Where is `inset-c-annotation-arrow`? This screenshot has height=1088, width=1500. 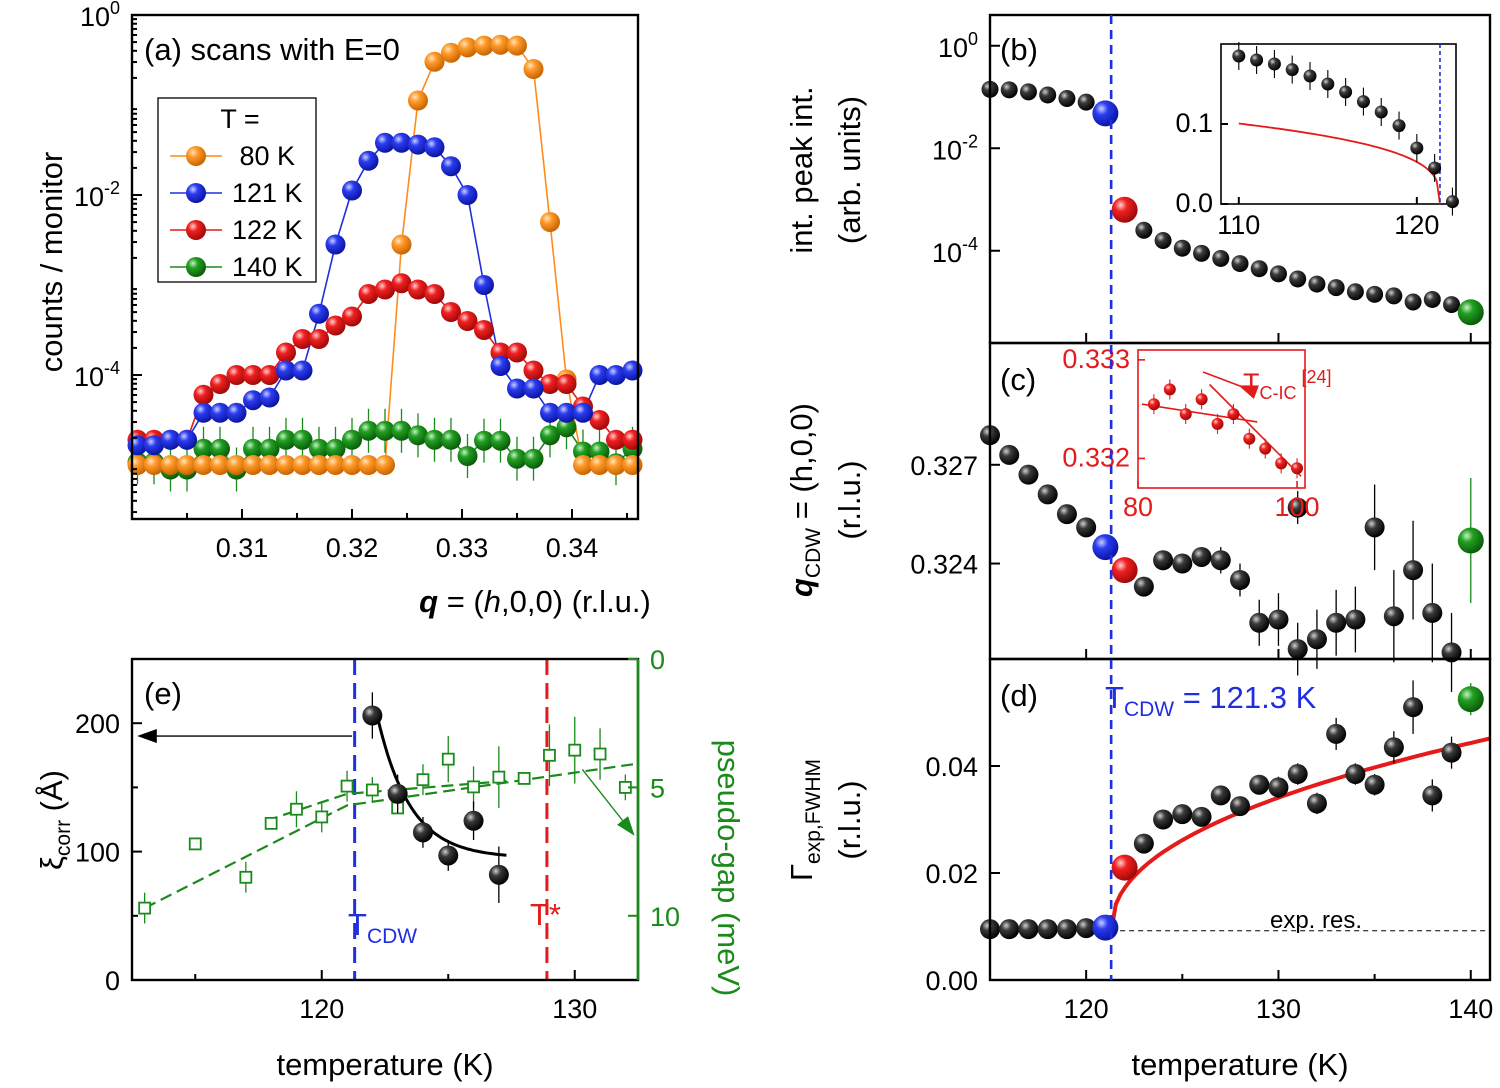
inset-c-annotation-arrow is located at coordinates (1231, 385).